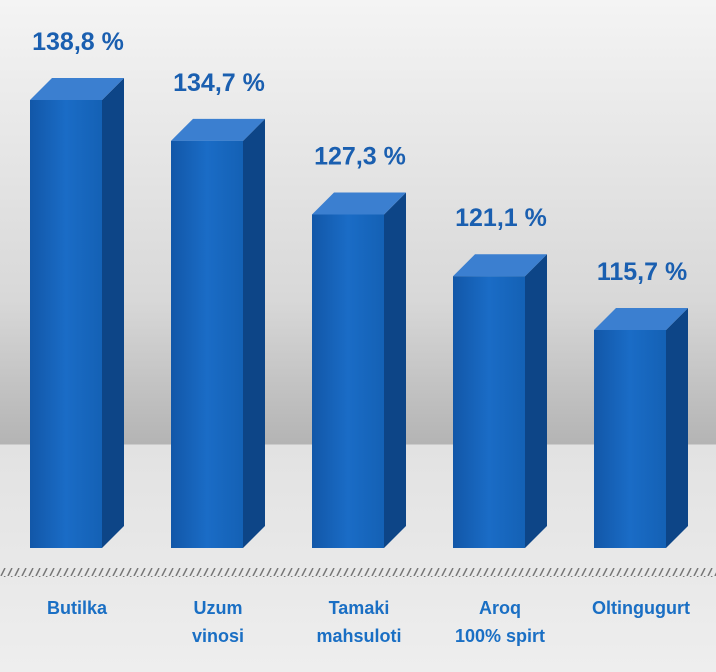 The height and width of the screenshot is (672, 716). What do you see at coordinates (76, 608) in the screenshot?
I see `category-label: Butilka` at bounding box center [76, 608].